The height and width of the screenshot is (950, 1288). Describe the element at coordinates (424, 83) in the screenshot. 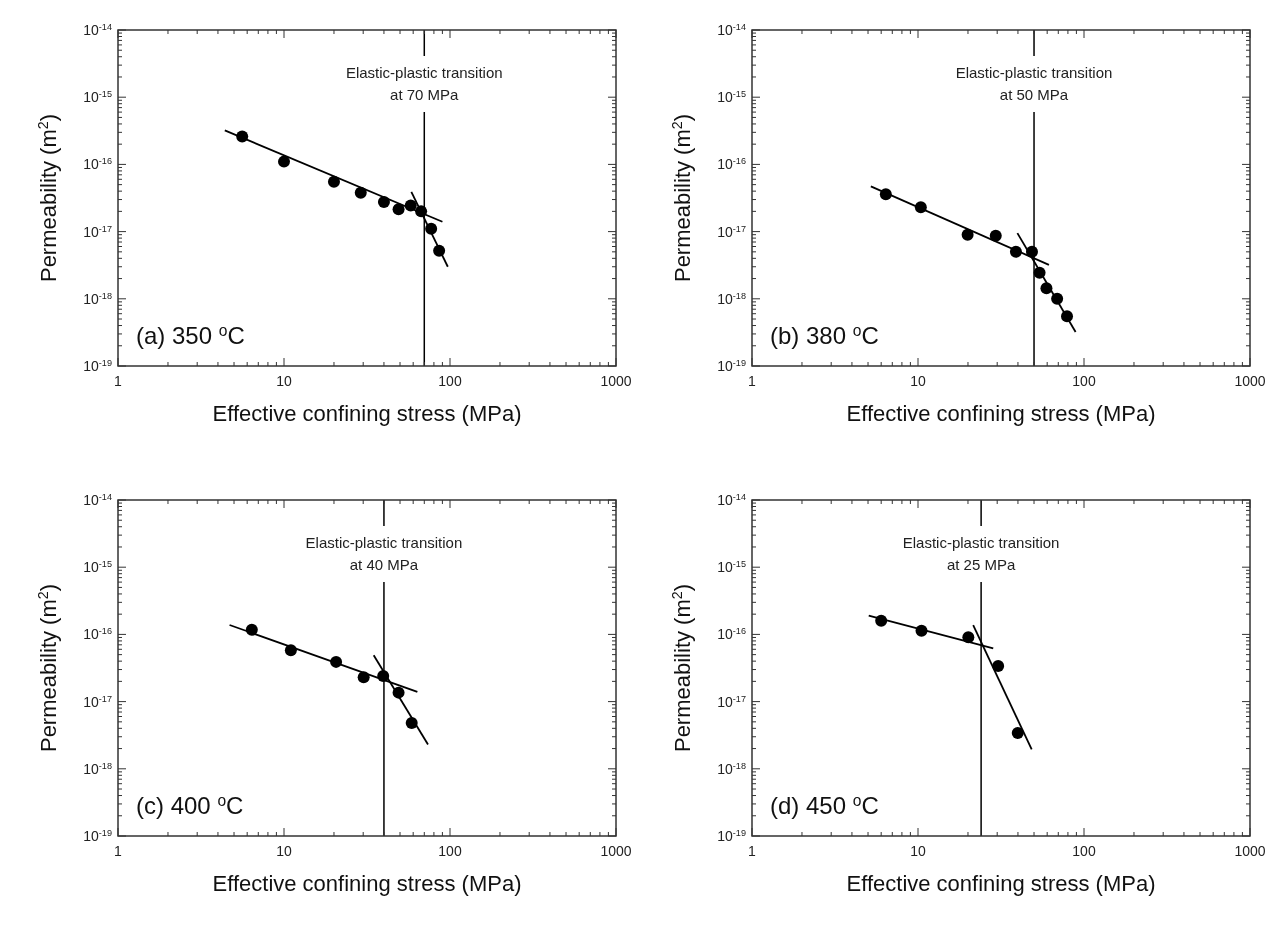

I see `ref-line-label: Elastic-plastic transition at 70 MPa` at that location.